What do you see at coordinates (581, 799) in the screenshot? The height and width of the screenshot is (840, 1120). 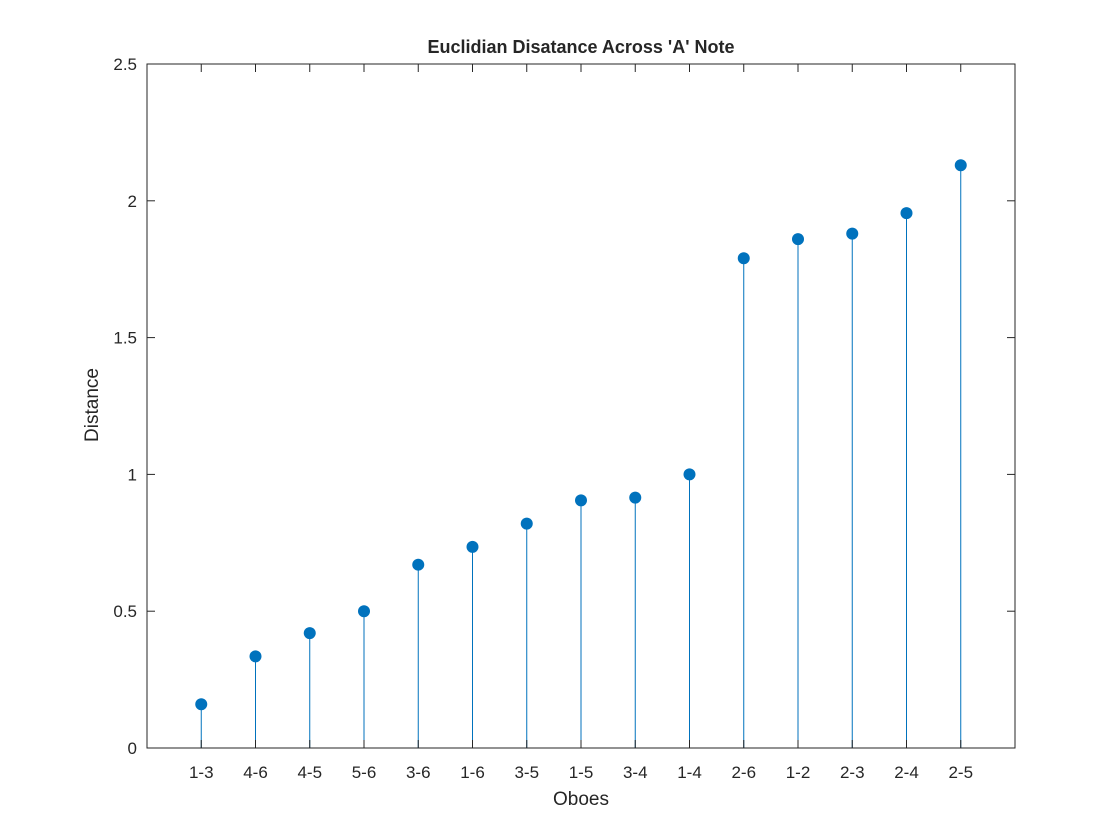 I see `x-axis-label: Oboes` at bounding box center [581, 799].